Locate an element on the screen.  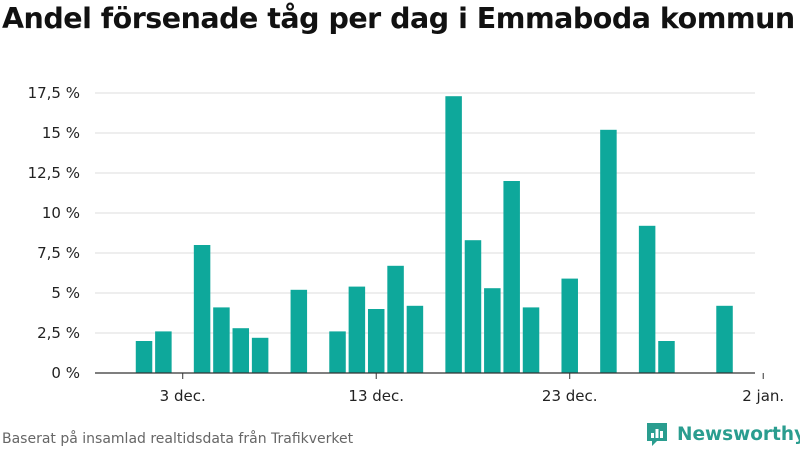
y-tick-label: 12,5 % is located at coordinates (54, 173).